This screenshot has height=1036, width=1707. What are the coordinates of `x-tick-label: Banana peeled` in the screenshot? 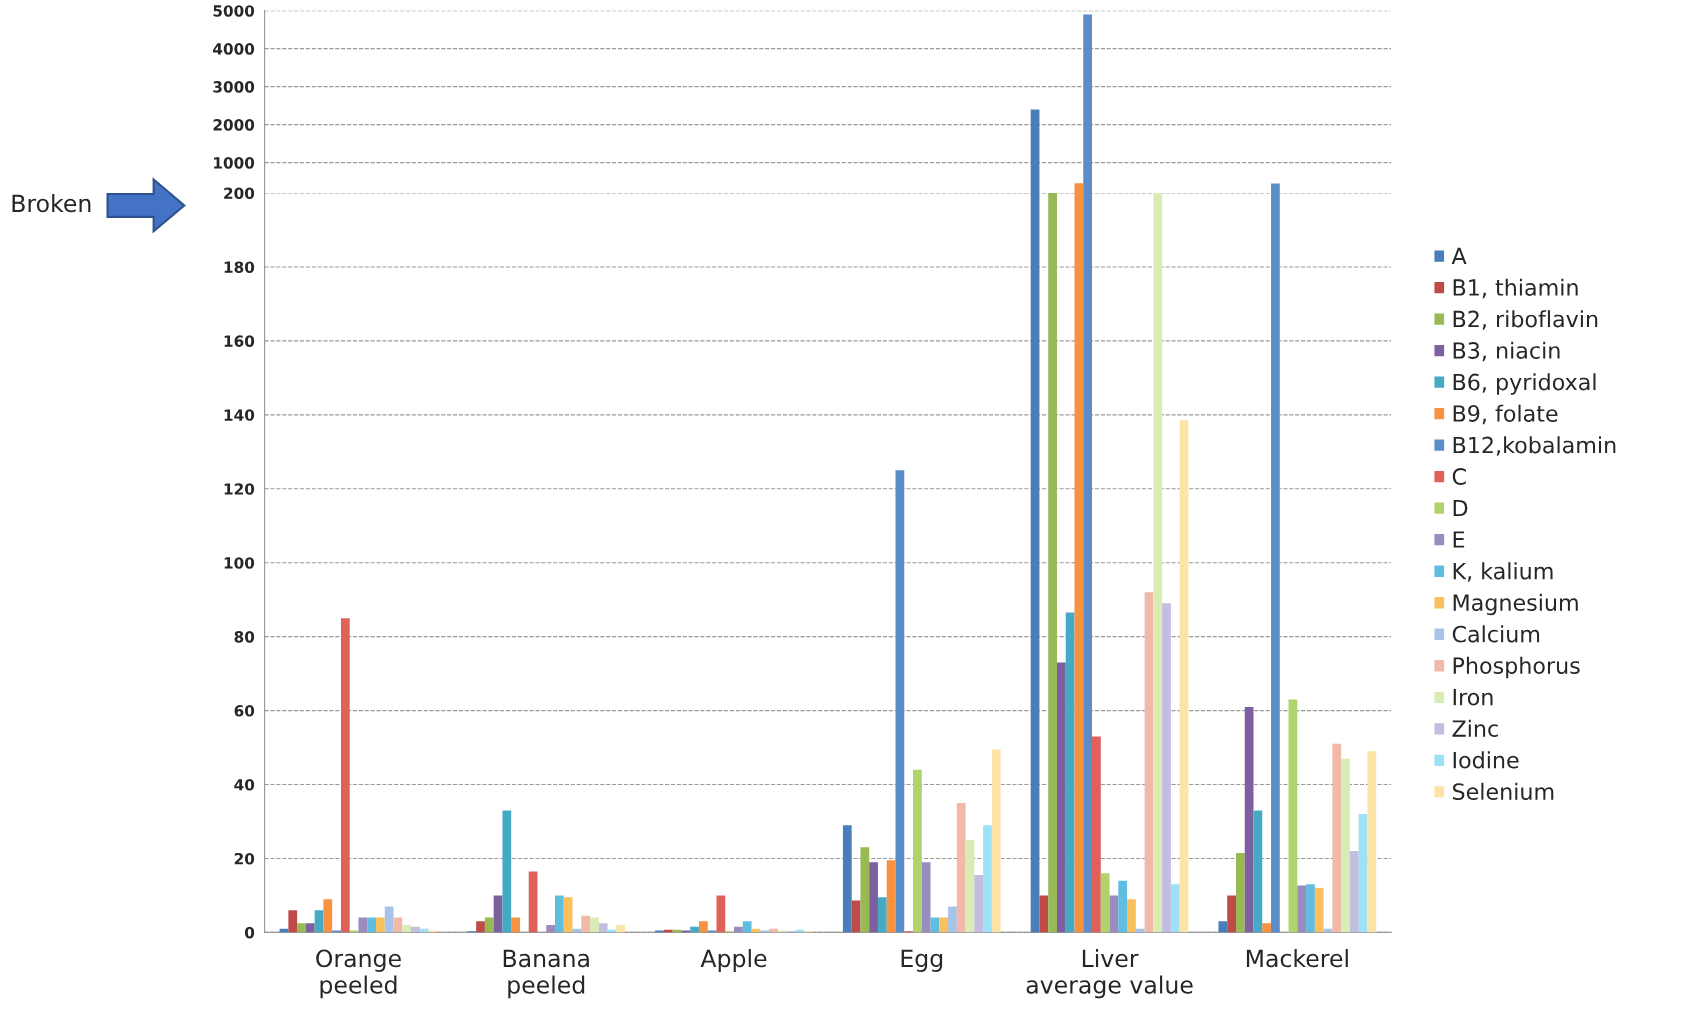 It's located at (546, 974).